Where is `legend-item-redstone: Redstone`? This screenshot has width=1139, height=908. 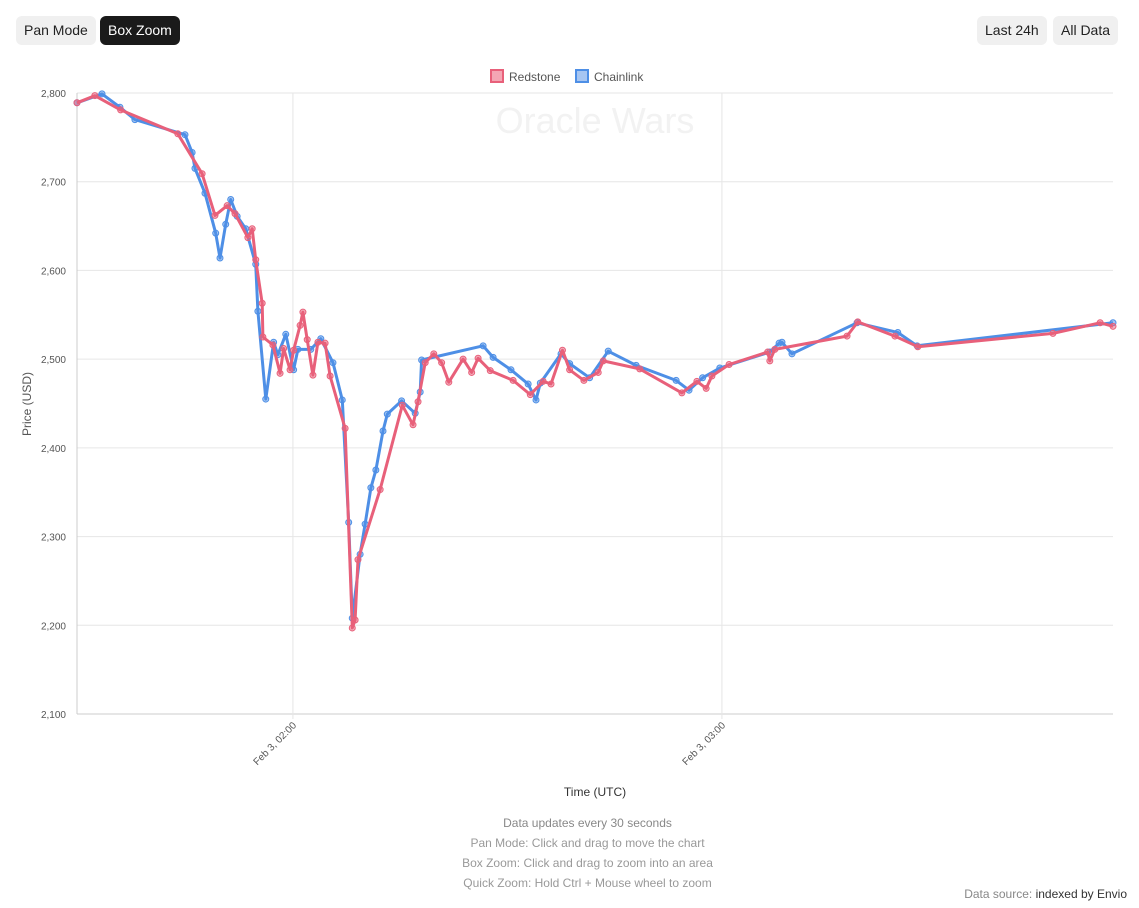
legend-item-redstone: Redstone is located at coordinates (525, 76).